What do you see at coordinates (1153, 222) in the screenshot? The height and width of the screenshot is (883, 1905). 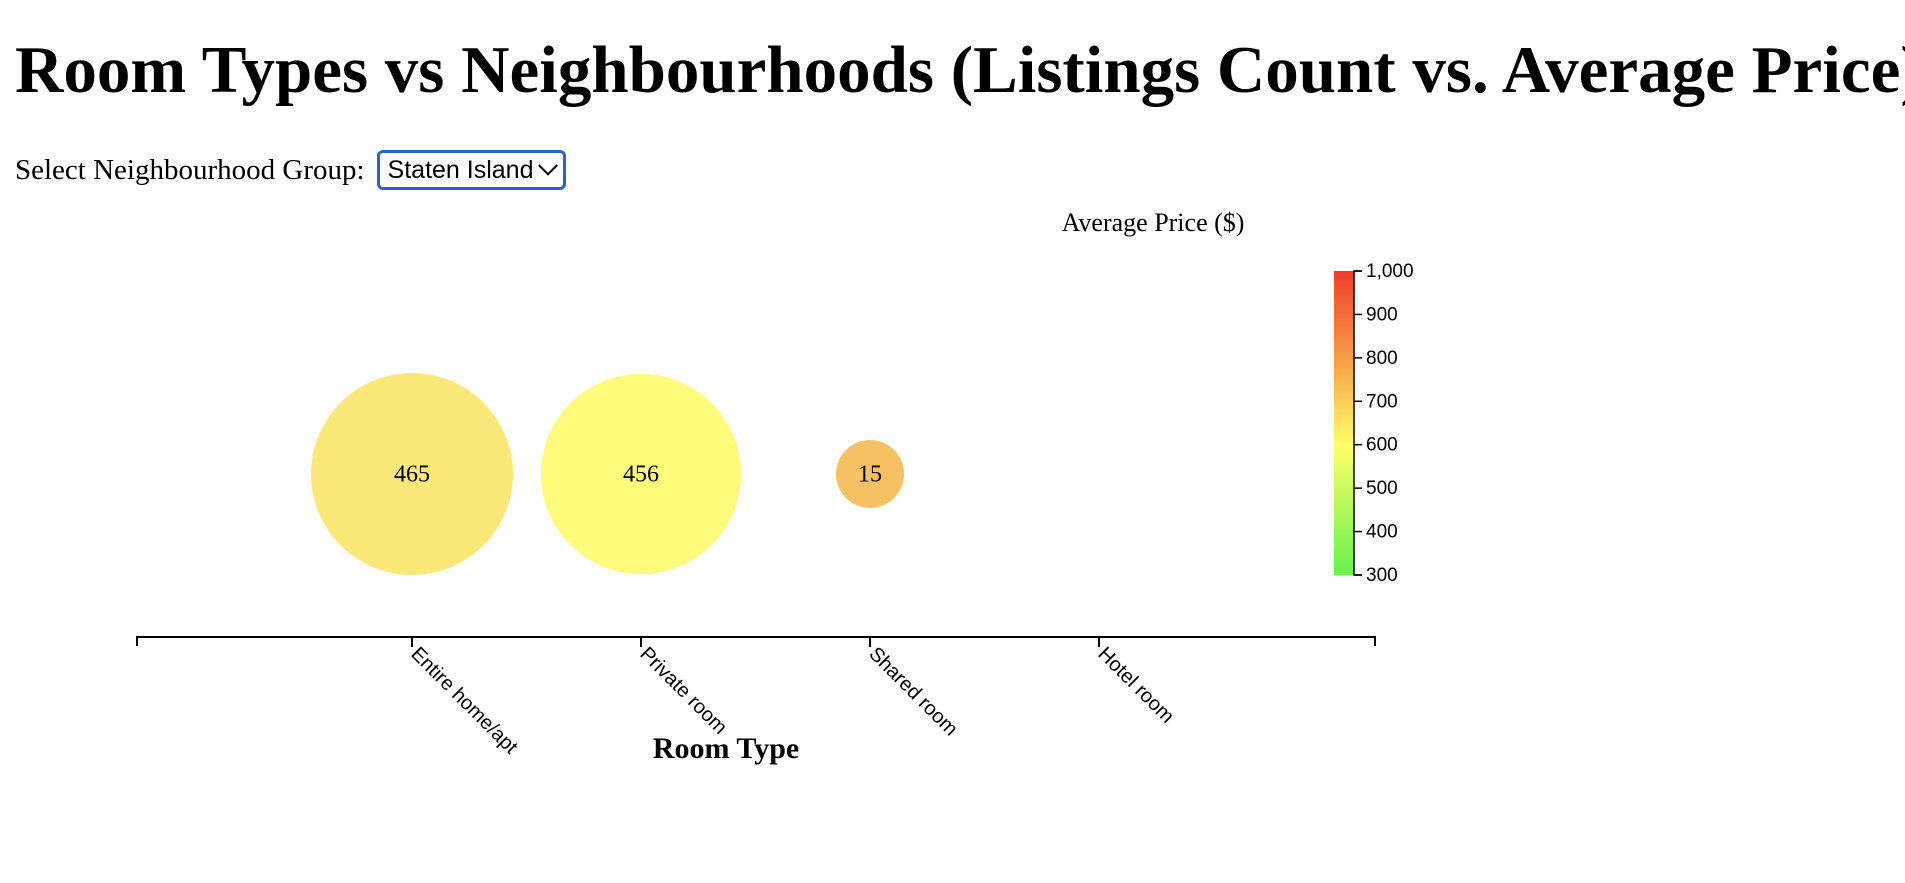 I see `legend-title: Average Price ($)` at bounding box center [1153, 222].